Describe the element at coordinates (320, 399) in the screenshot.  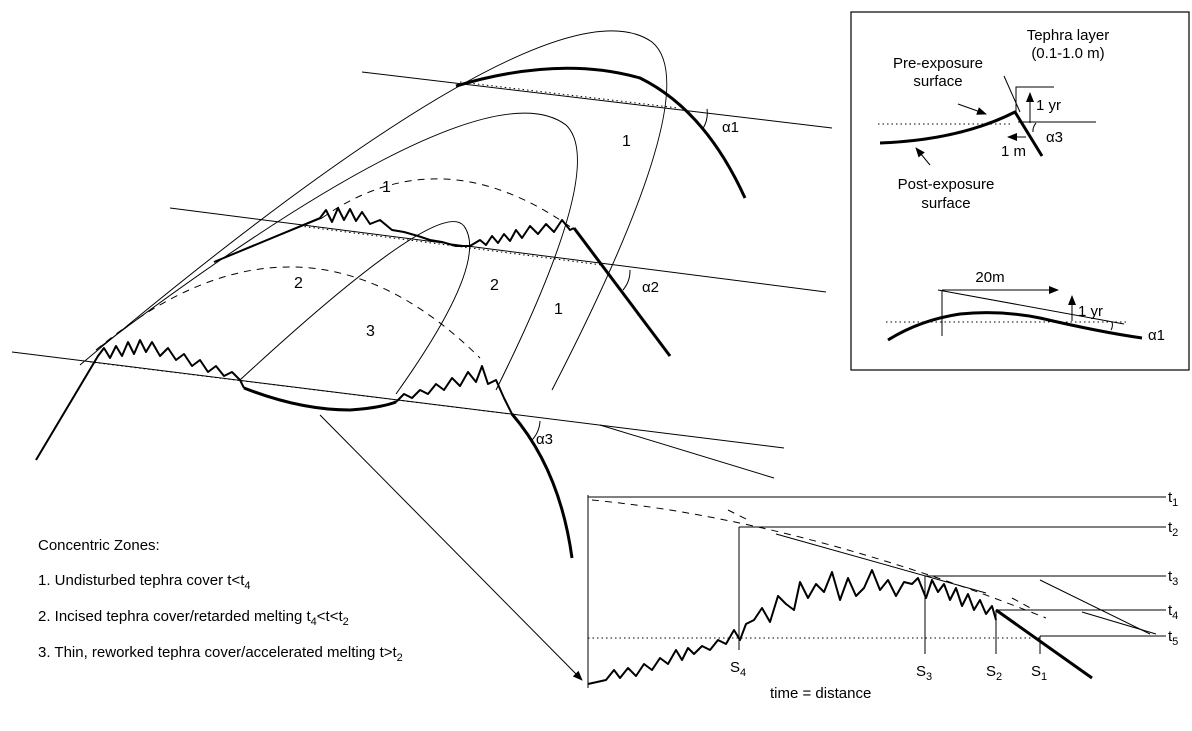
I see `surface-profile-bottom-smooth` at that location.